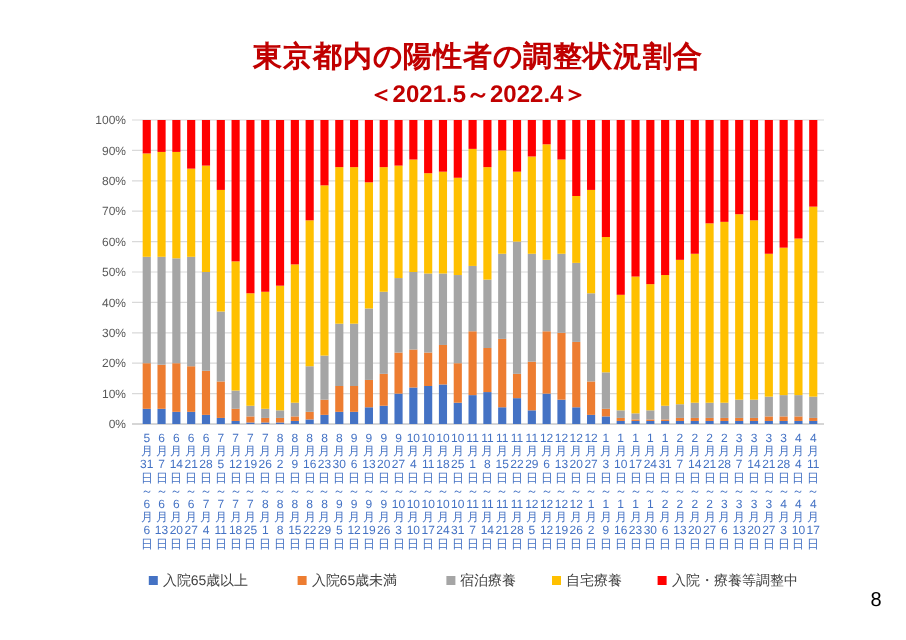 This screenshot has height=640, width=906. I want to click on chart-title: 東京都内の陽性者の調整状況割合, so click(477, 56).